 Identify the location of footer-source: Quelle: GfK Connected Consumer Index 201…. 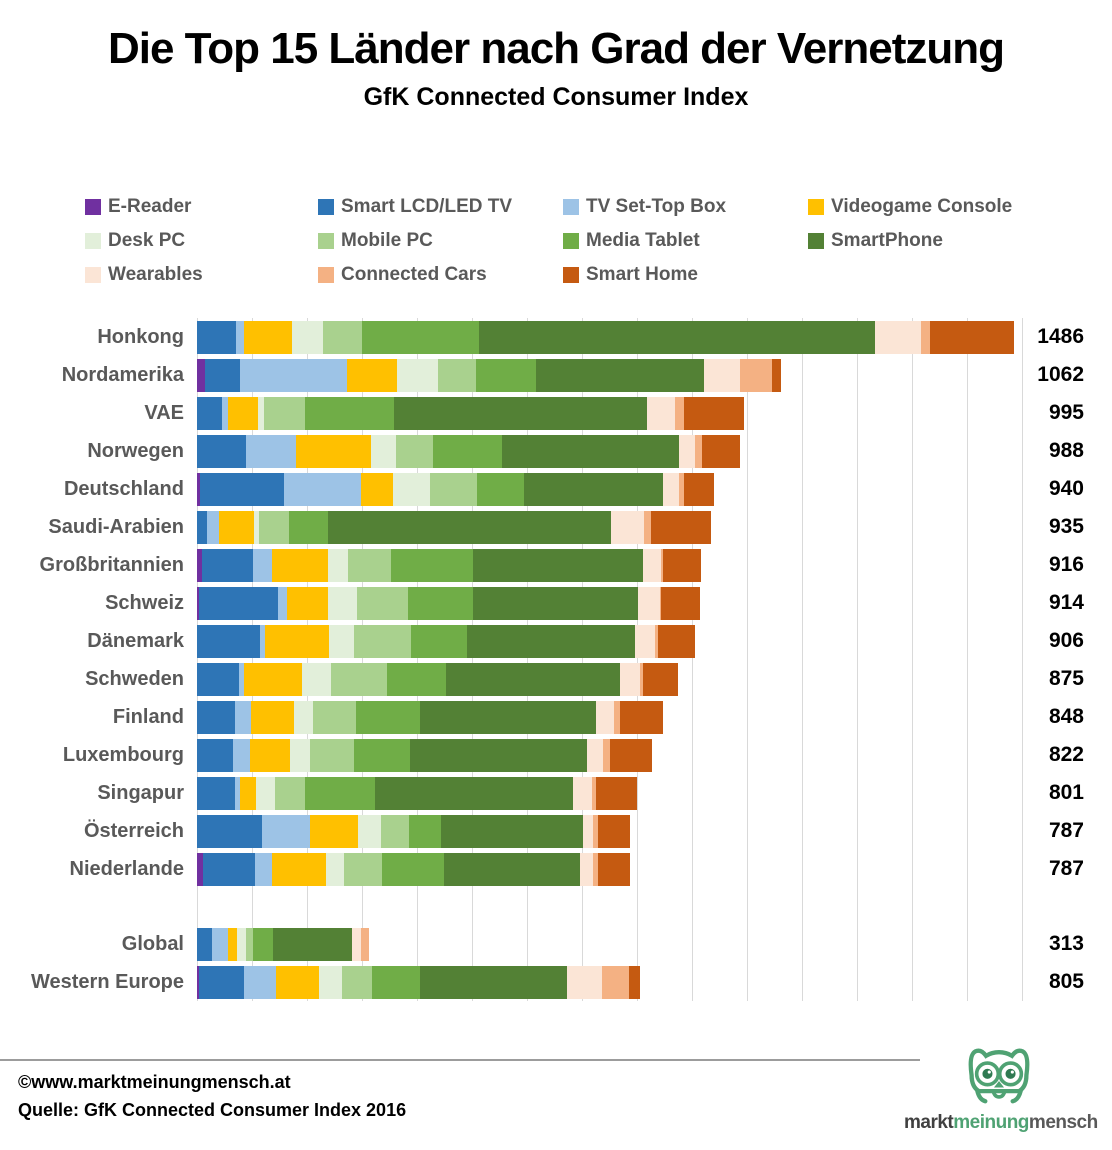
(212, 1110).